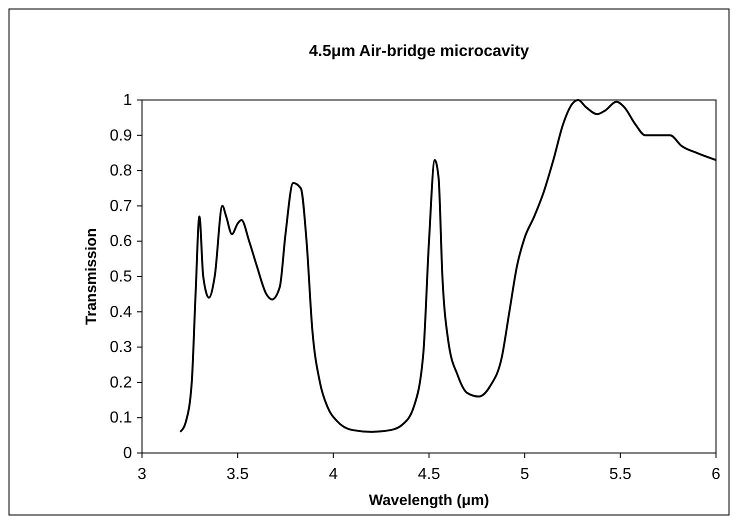  What do you see at coordinates (237, 474) in the screenshot?
I see `x-tick-label: 3.5` at bounding box center [237, 474].